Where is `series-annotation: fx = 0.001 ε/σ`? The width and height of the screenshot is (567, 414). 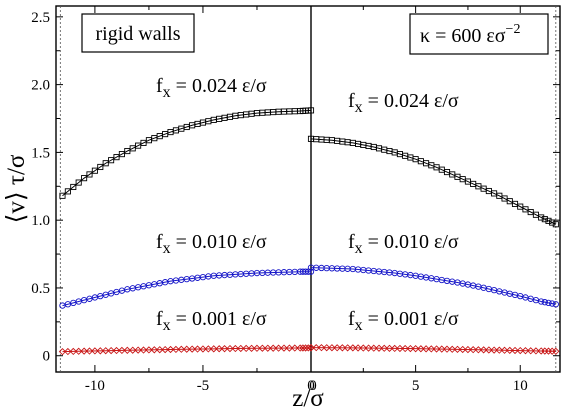 series-annotation: fx = 0.001 ε/σ is located at coordinates (403, 321).